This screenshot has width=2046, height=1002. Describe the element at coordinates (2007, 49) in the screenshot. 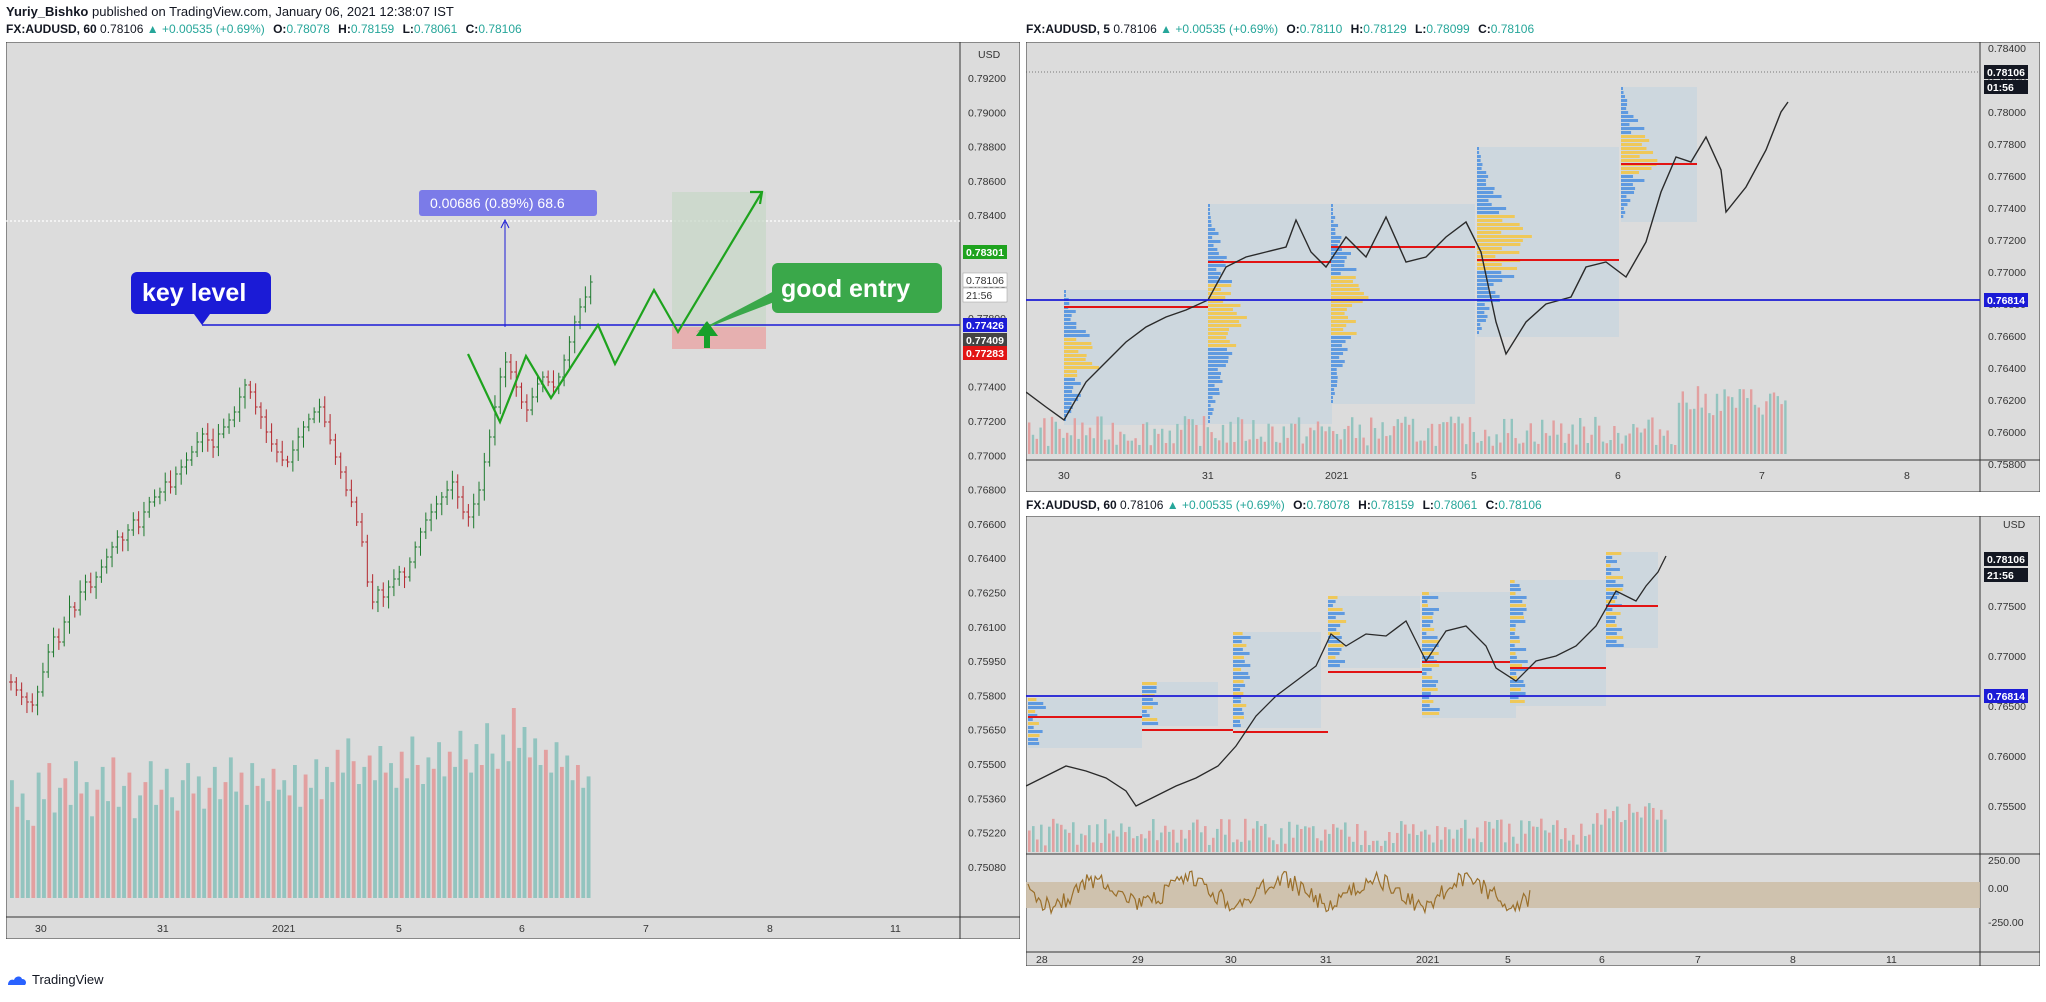

I see `y-tick-label: 0.78400` at that location.